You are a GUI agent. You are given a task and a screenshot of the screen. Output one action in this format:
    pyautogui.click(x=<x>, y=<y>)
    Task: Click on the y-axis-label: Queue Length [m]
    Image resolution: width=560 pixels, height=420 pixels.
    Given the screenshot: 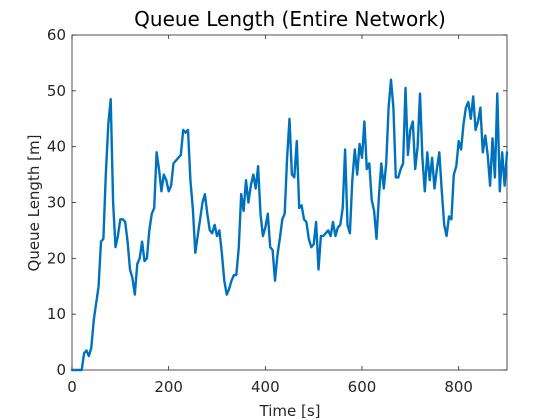 What is the action you would take?
    pyautogui.click(x=34, y=203)
    